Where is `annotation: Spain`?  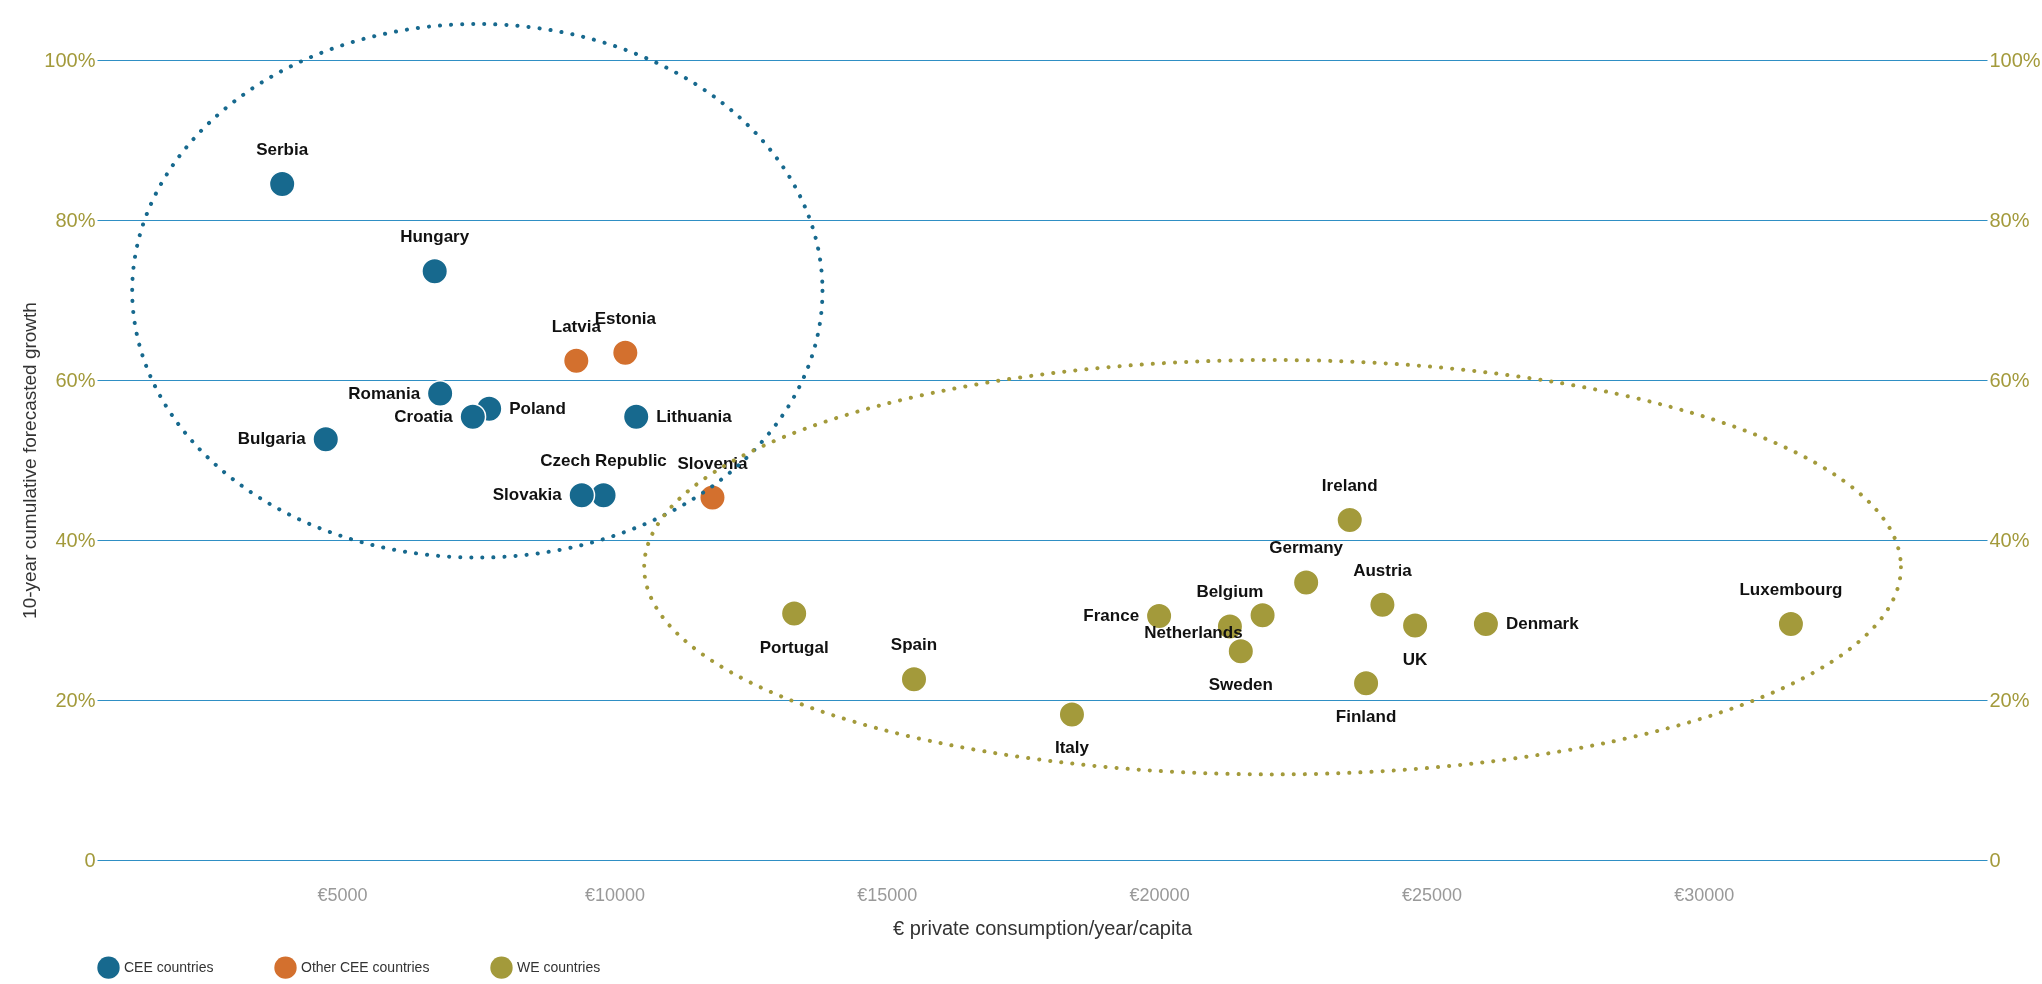
annotation: Spain is located at coordinates (914, 645).